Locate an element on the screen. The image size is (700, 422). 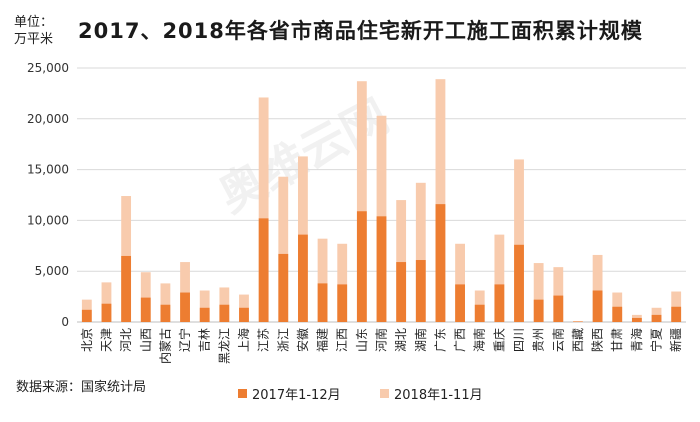
x-tick-label: 内蒙古 is located at coordinates (164, 346).